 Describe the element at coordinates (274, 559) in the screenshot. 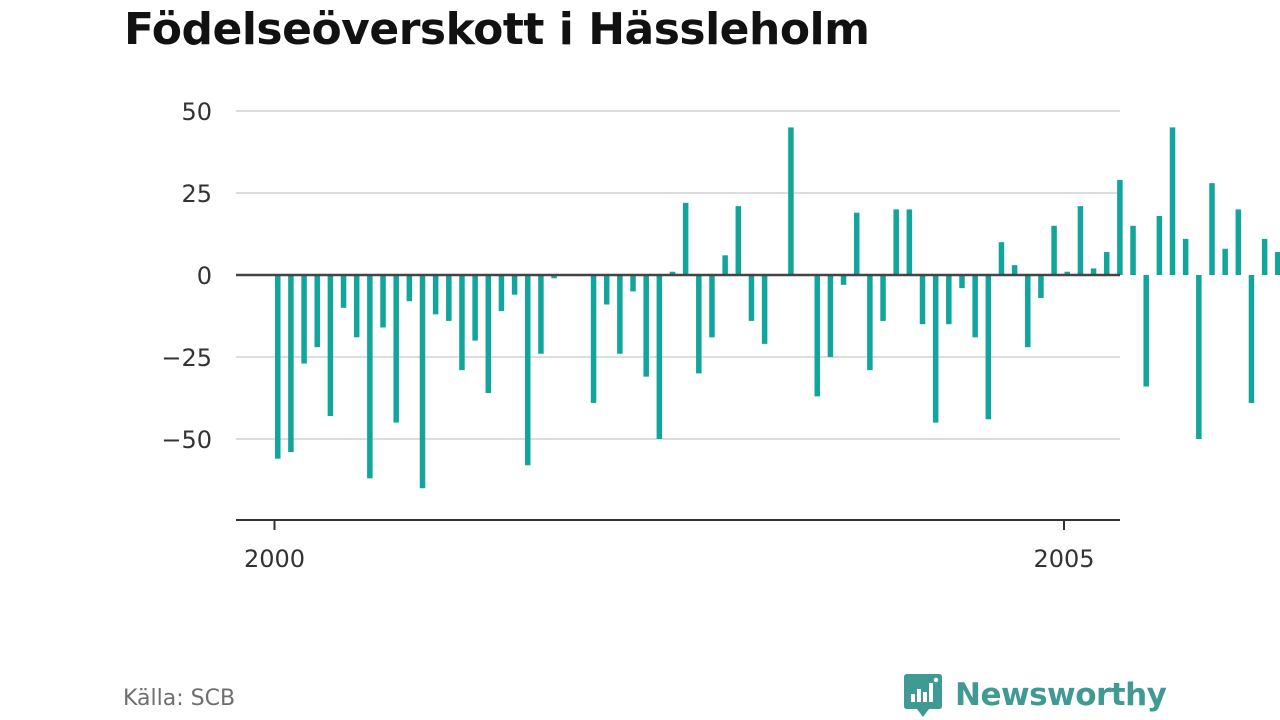

I see `x-tick-label: 2000` at that location.